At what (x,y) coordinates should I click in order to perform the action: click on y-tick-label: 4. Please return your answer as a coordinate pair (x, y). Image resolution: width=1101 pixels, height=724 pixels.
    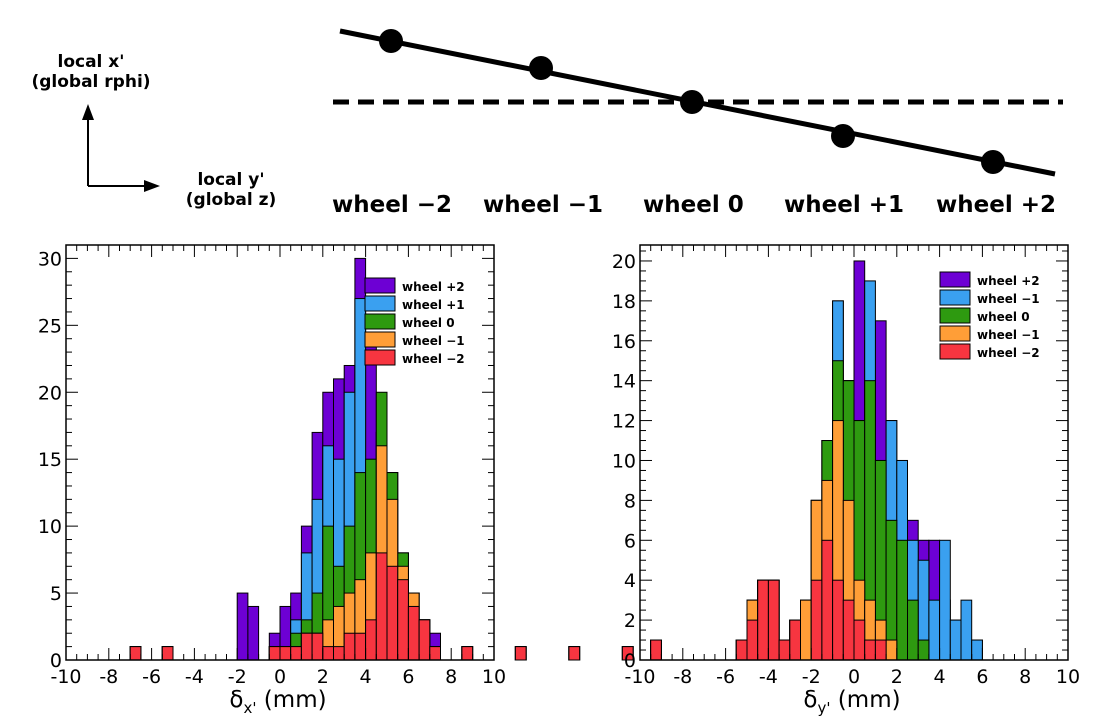
    Looking at the image, I should click on (630, 581).